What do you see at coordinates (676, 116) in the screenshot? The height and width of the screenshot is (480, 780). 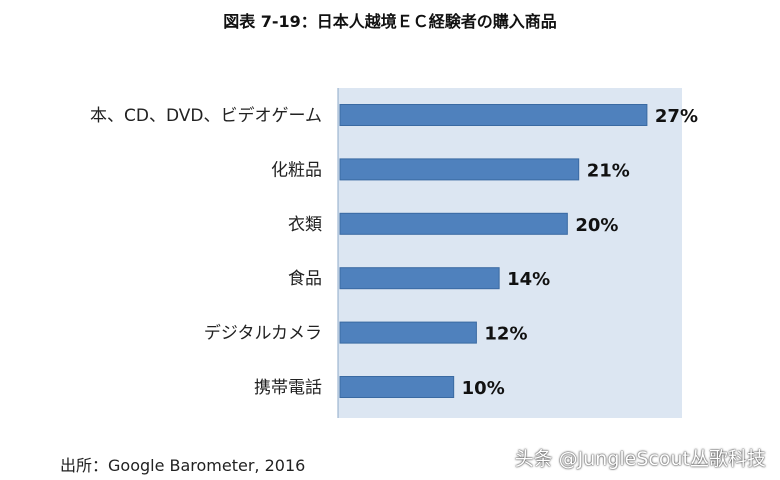 I see `data-label: 27%` at bounding box center [676, 116].